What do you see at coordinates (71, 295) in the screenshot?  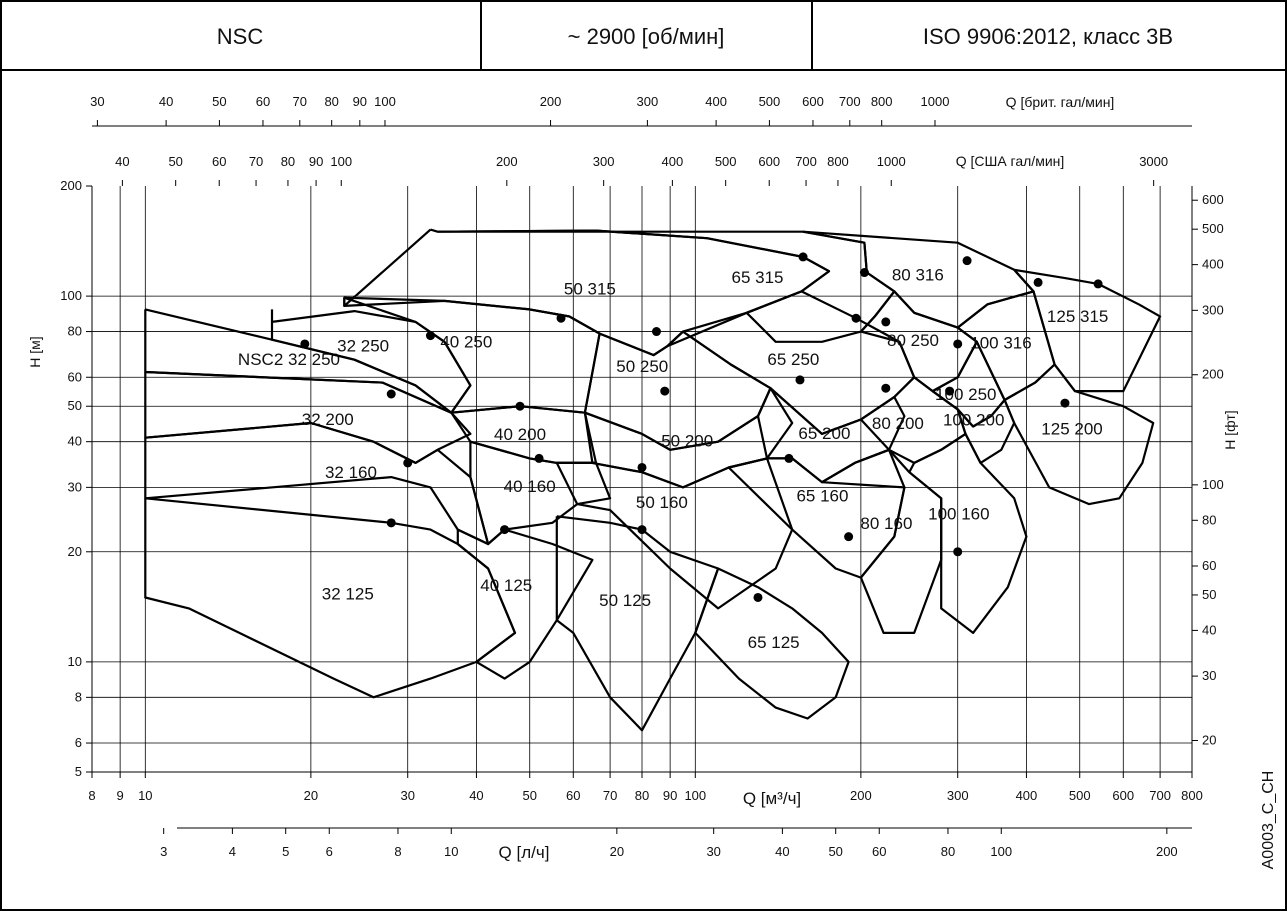 I see `y-tick-label: 100` at bounding box center [71, 295].